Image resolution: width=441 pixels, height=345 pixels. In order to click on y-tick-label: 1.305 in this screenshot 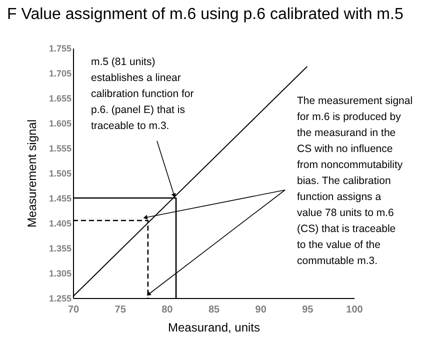, I will do `click(60, 273)`.